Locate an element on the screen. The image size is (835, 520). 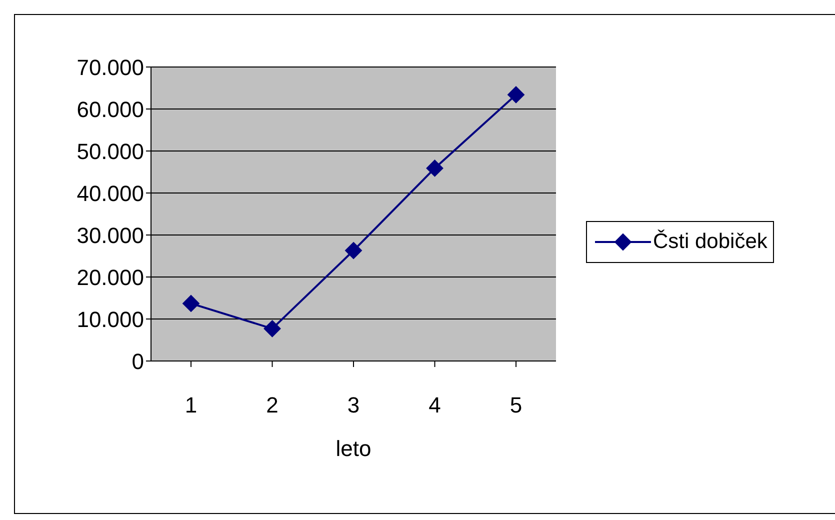
y-tick-label: 10.000 is located at coordinates (110, 319).